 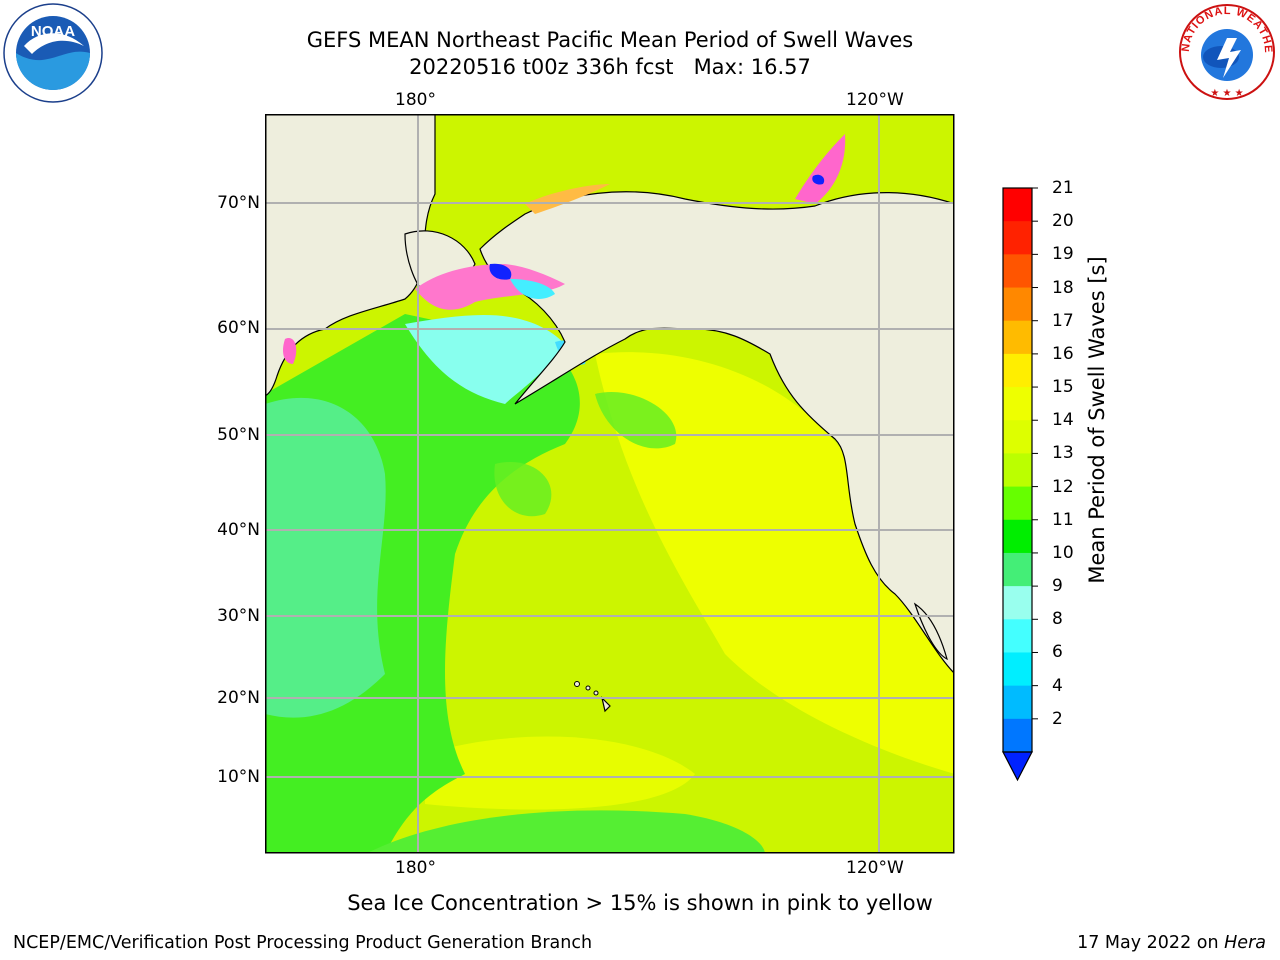 I want to click on colorbar-tick-label: 10, so click(x=1063, y=552).